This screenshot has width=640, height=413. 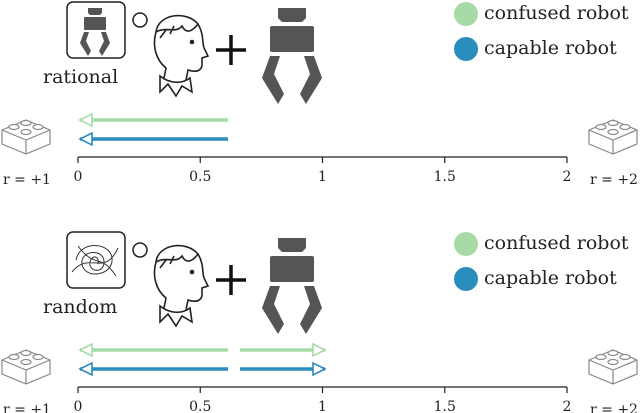 What do you see at coordinates (80, 77) in the screenshot?
I see `strategy-label: rational` at bounding box center [80, 77].